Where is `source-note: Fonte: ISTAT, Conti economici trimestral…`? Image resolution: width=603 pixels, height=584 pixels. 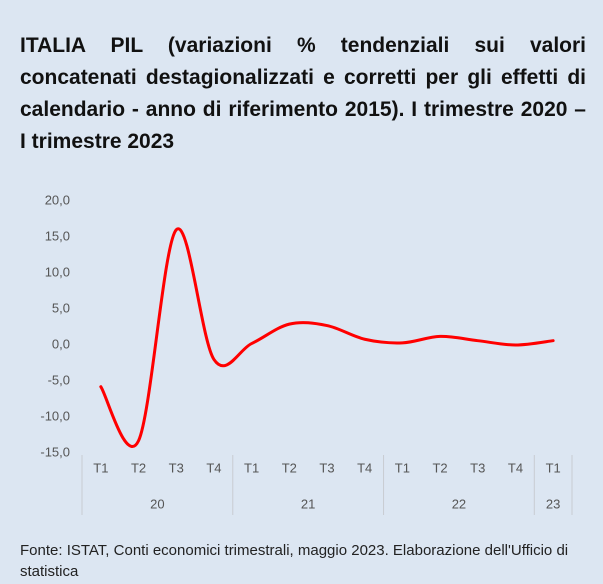
source-note: Fonte: ISTAT, Conti economici trimestral… is located at coordinates (294, 561).